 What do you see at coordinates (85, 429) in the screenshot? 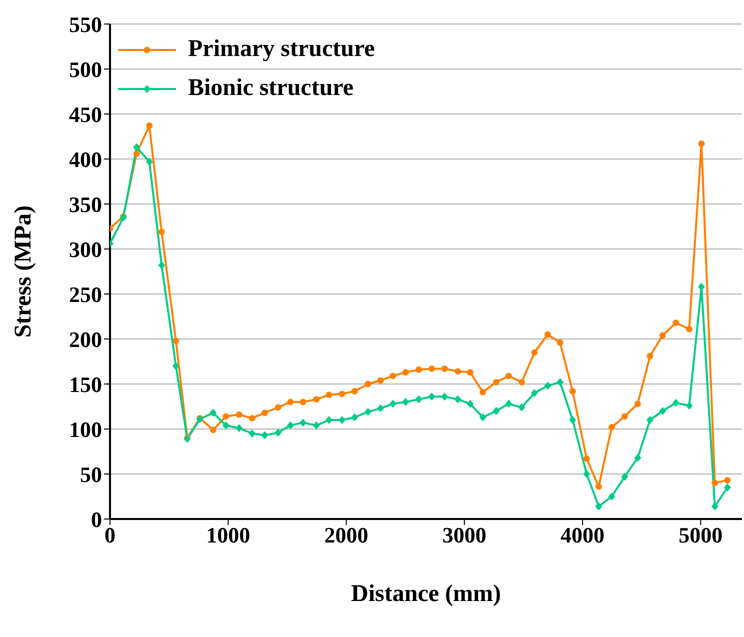
I see `y-tick-label: 100` at bounding box center [85, 429].